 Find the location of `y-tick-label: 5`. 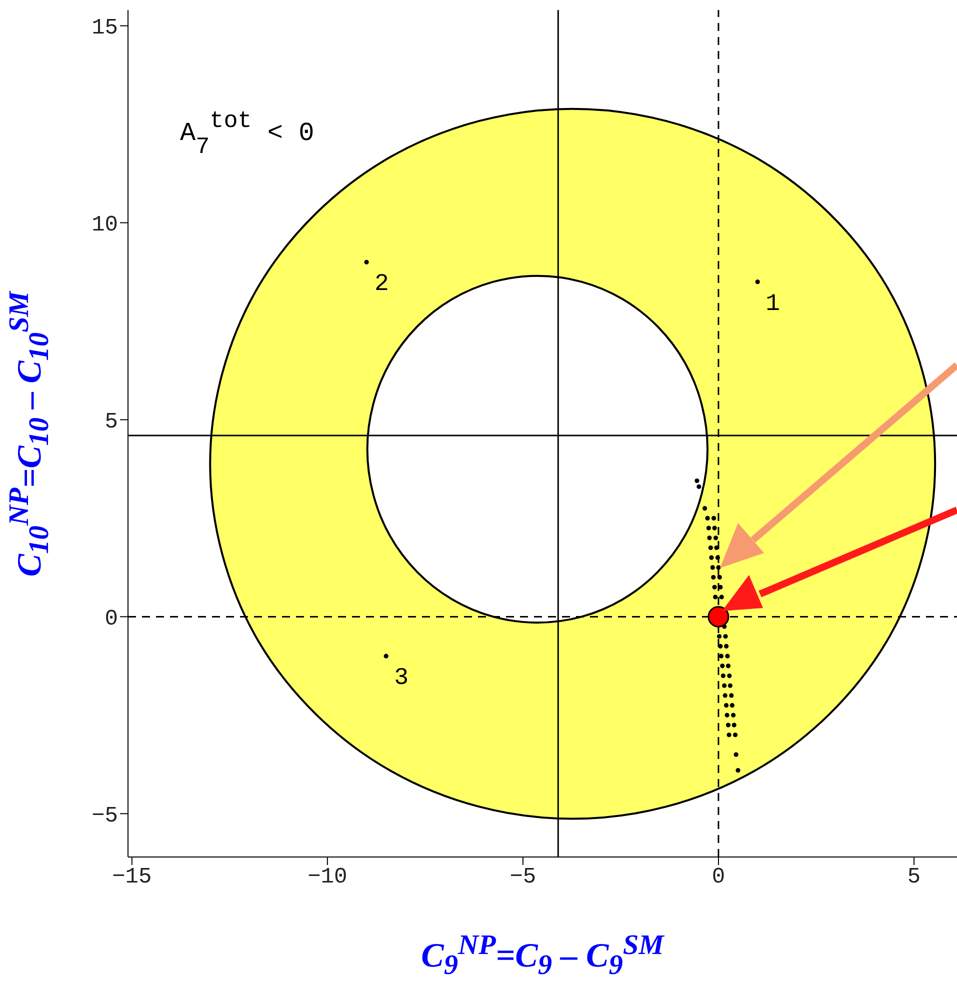

y-tick-label: 5 is located at coordinates (111, 422).